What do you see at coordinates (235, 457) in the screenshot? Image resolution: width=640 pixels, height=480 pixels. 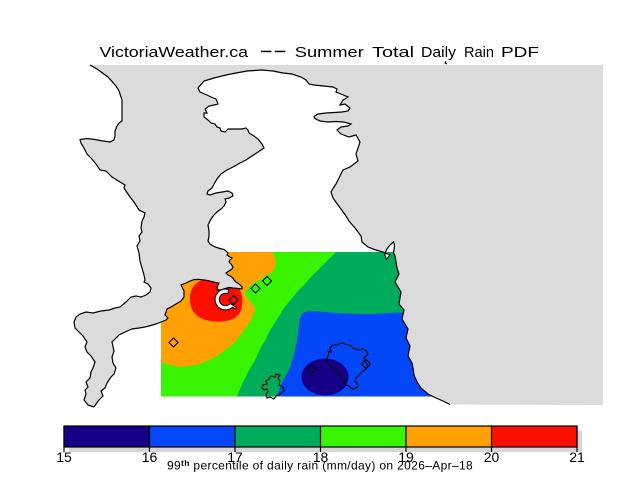 I see `svg-text: 17` at bounding box center [235, 457].